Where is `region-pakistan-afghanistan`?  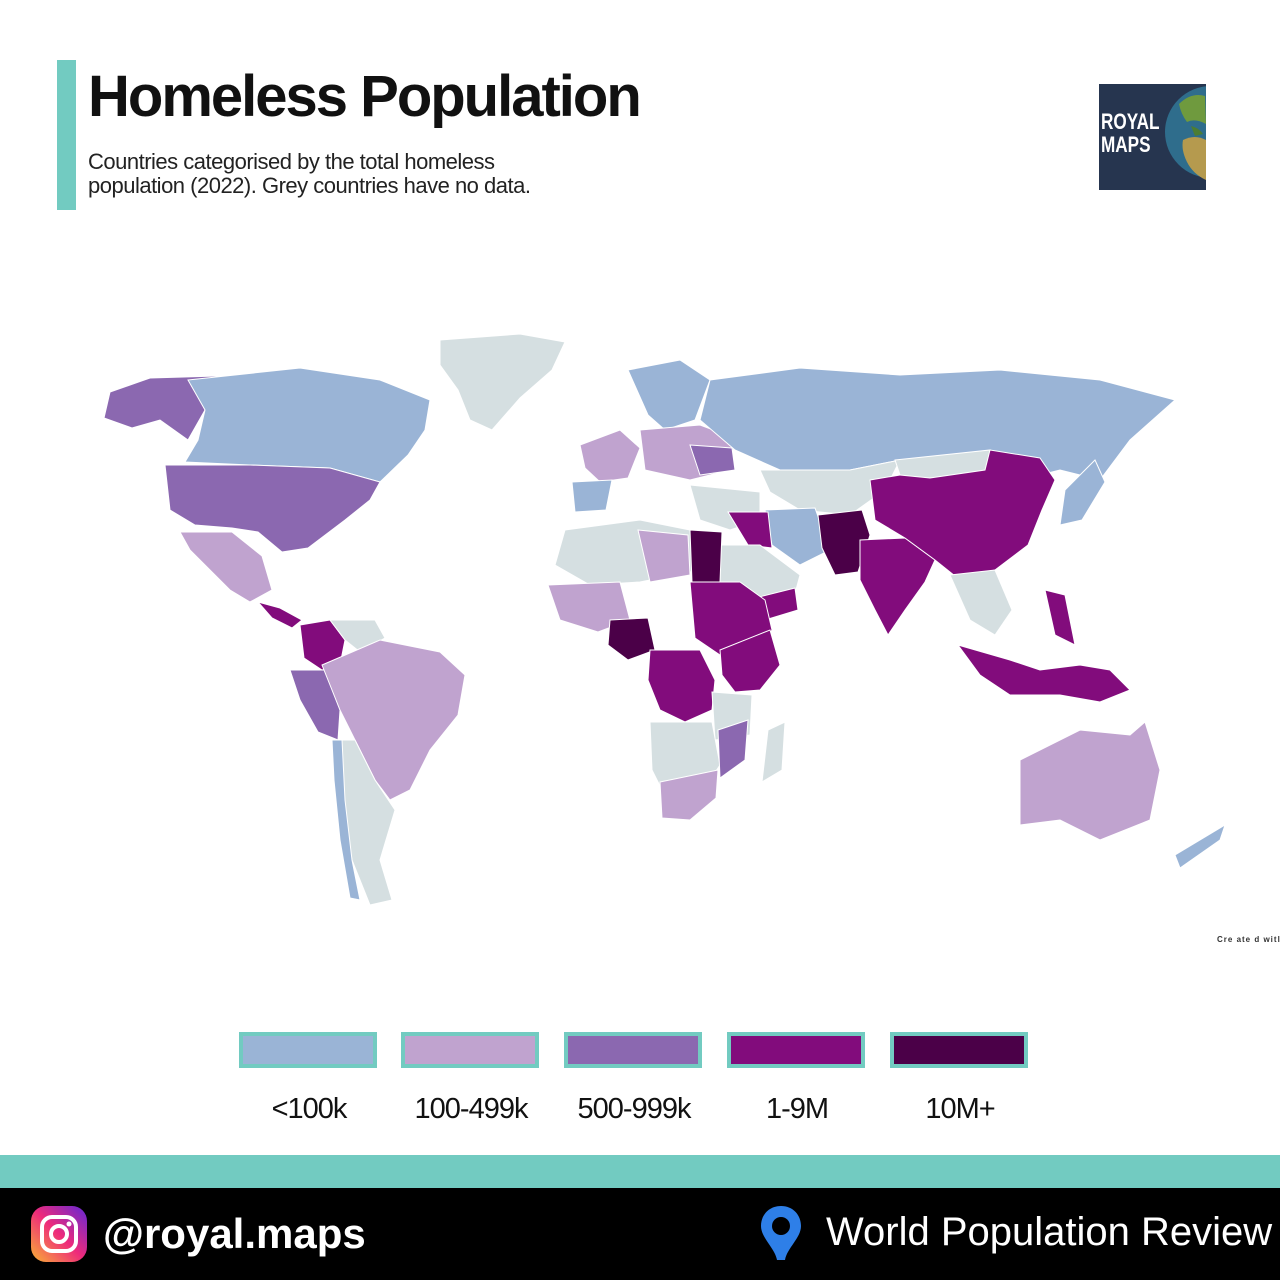 region-pakistan-afghanistan is located at coordinates (844, 542).